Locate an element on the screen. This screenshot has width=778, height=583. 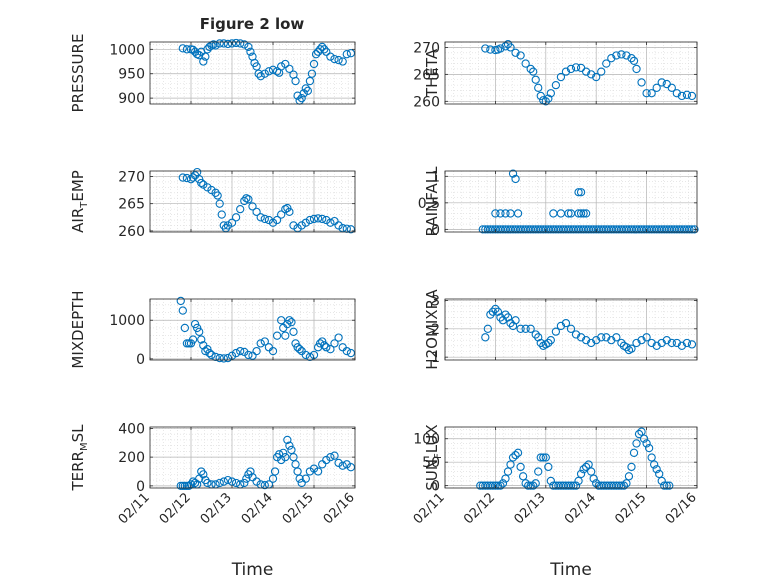
y-axis-label-main: TERR is located at coordinates (78, 471).